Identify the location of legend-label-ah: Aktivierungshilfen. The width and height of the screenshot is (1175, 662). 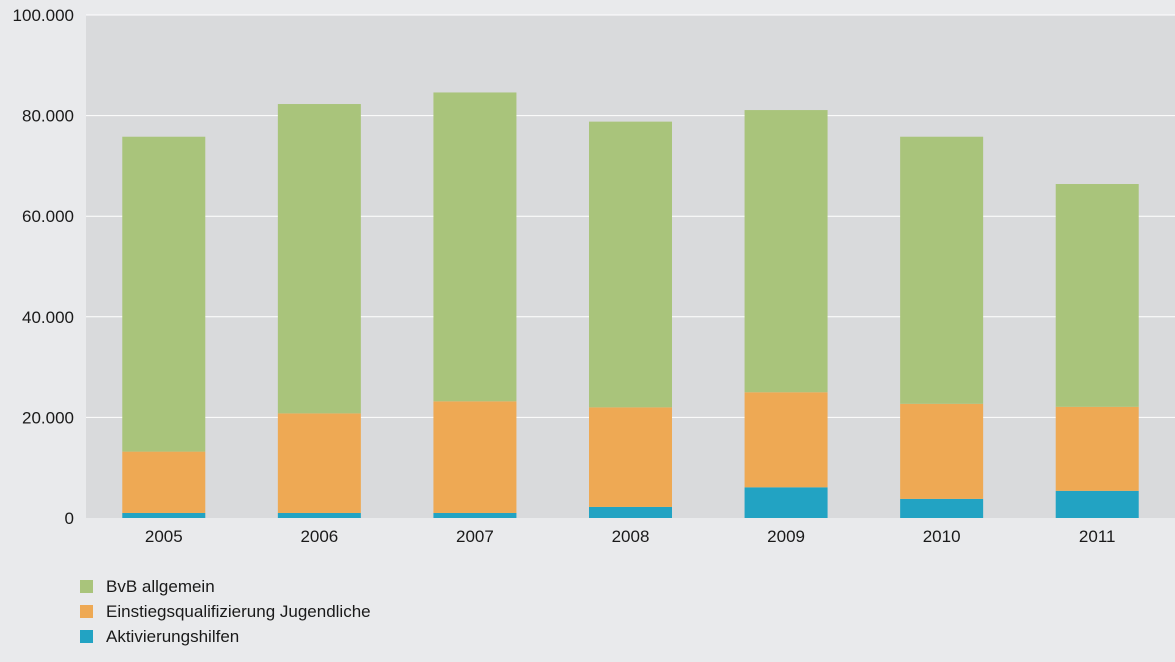
(173, 636).